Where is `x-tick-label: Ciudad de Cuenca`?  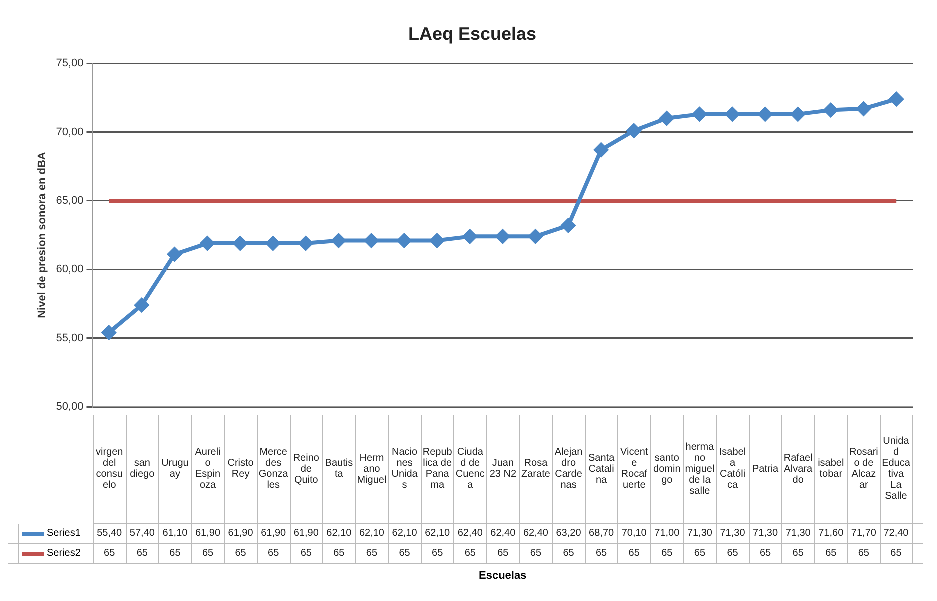
x-tick-label: Ciudad de Cuenca is located at coordinates (469, 469).